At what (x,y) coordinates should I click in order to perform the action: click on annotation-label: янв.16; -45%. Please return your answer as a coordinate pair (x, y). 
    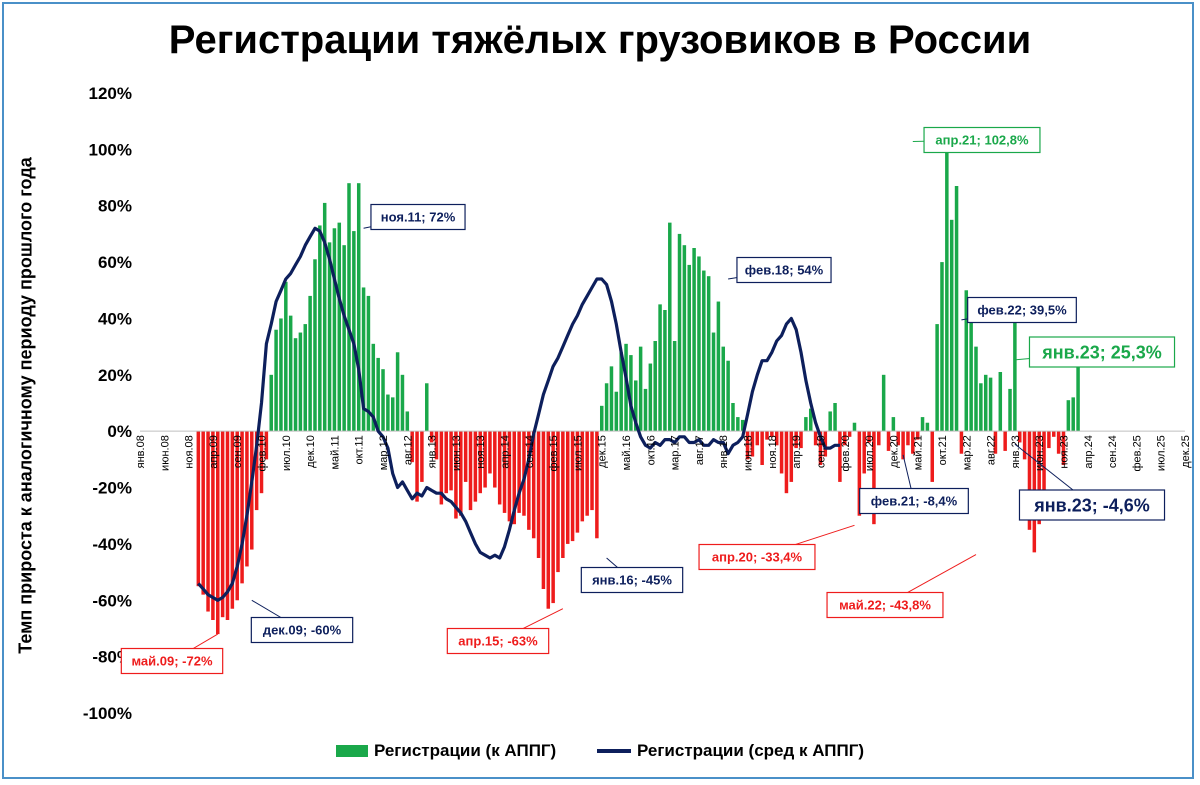
    Looking at the image, I should click on (632, 580).